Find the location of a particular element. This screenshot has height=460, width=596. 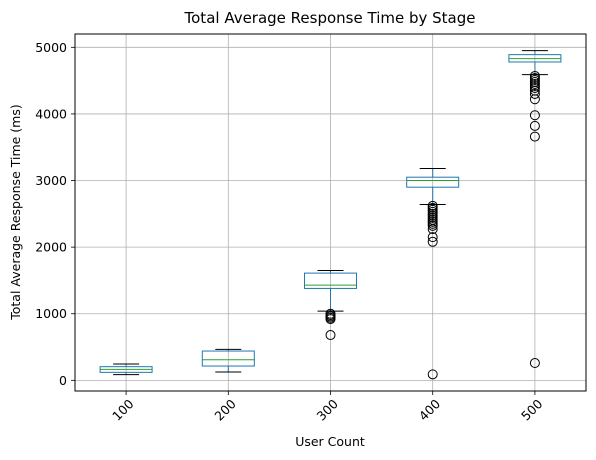

y-tick-label: 4000 is located at coordinates (51, 113).